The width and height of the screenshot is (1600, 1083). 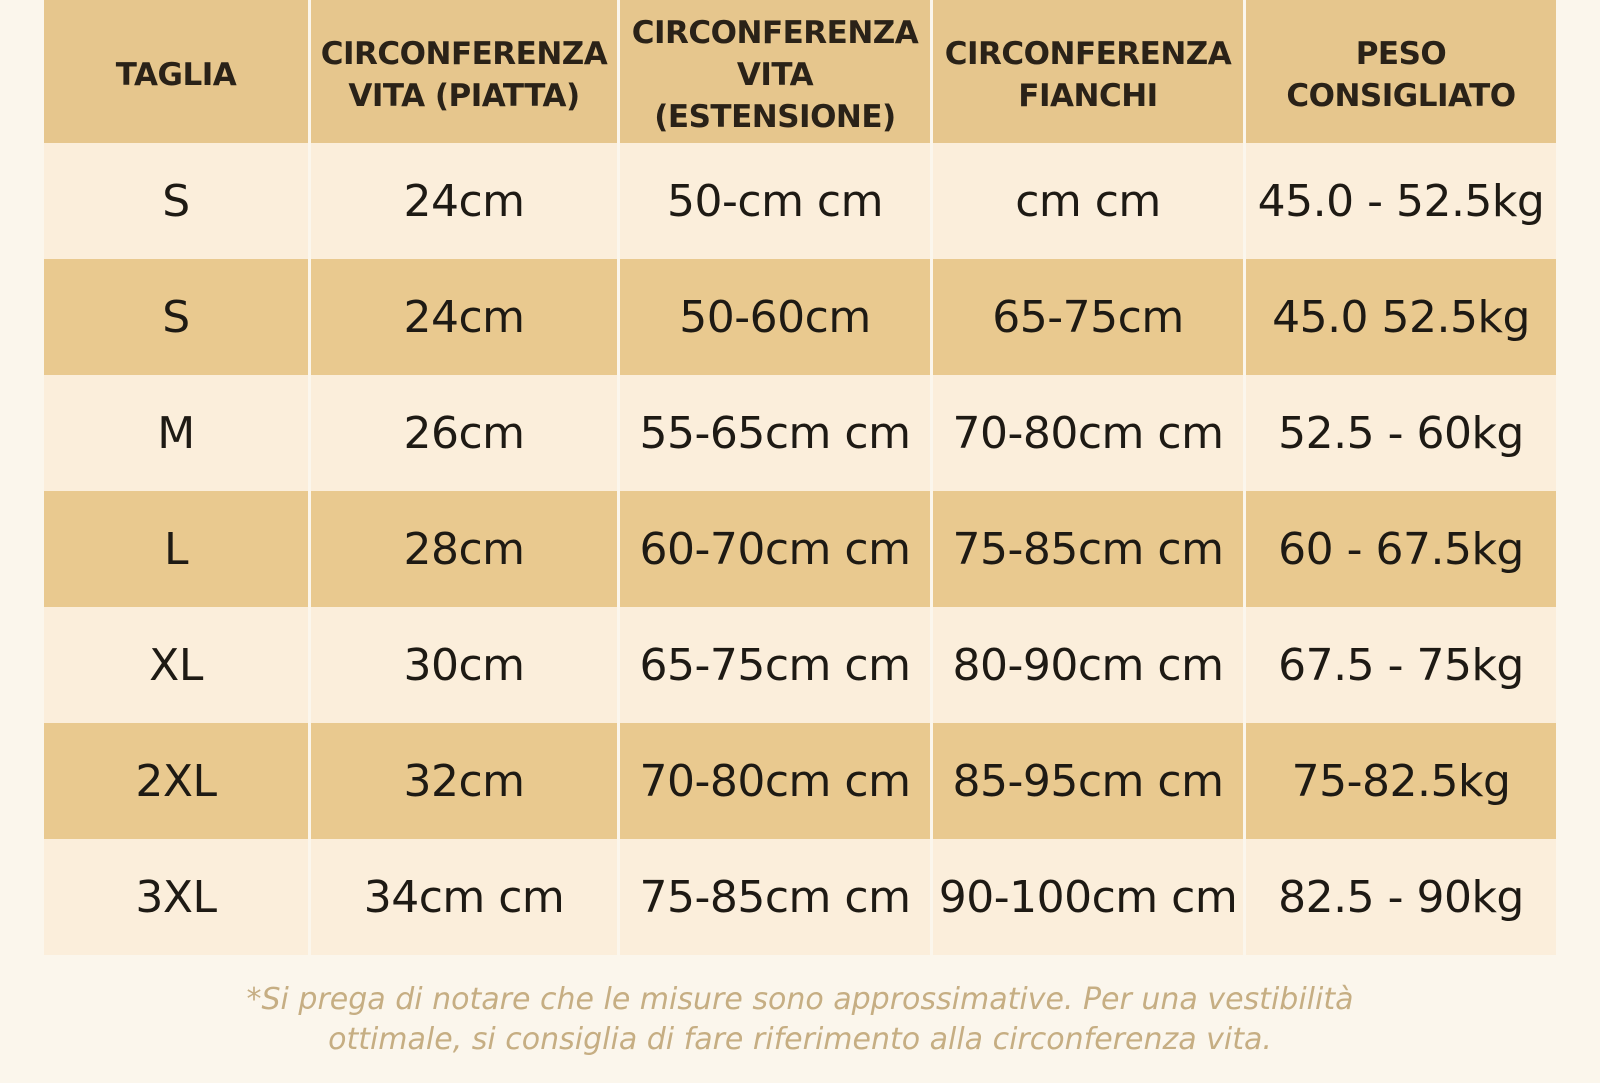 I want to click on cell-vita-estensione: 70-80cm cm, so click(x=775, y=781).